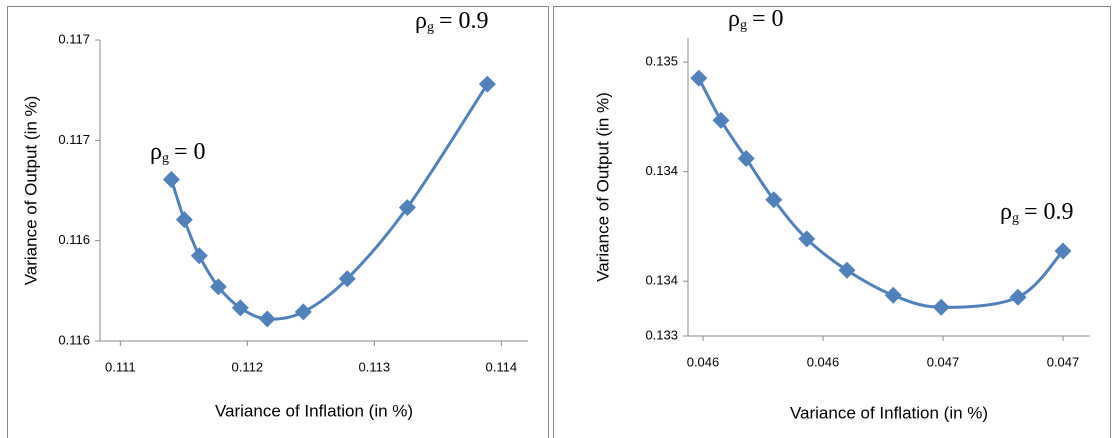  I want to click on x-tick-label: 0.114, so click(502, 366).